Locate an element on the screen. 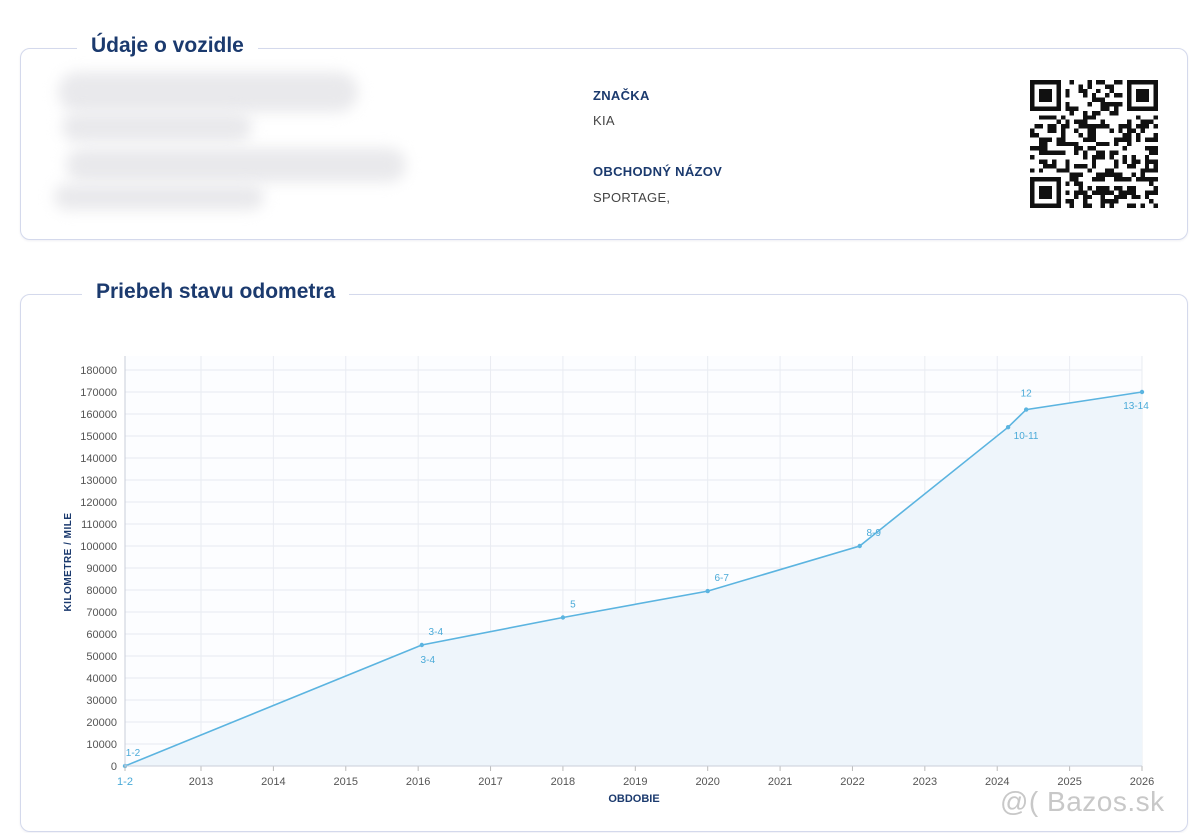 The image size is (1200, 833). y-tick-label: 80000 is located at coordinates (101, 591).